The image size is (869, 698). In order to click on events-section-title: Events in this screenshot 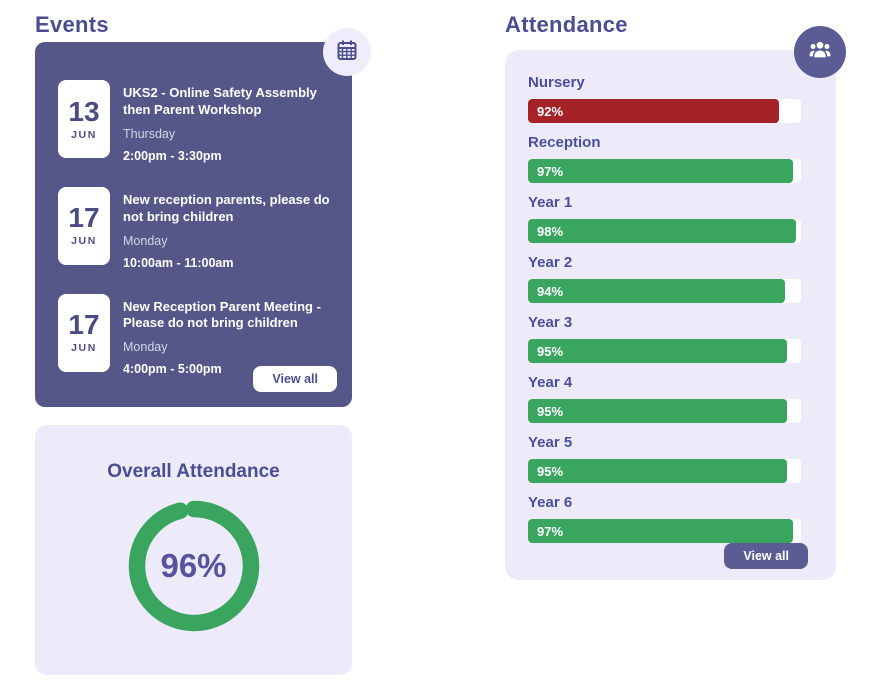, I will do `click(72, 24)`.